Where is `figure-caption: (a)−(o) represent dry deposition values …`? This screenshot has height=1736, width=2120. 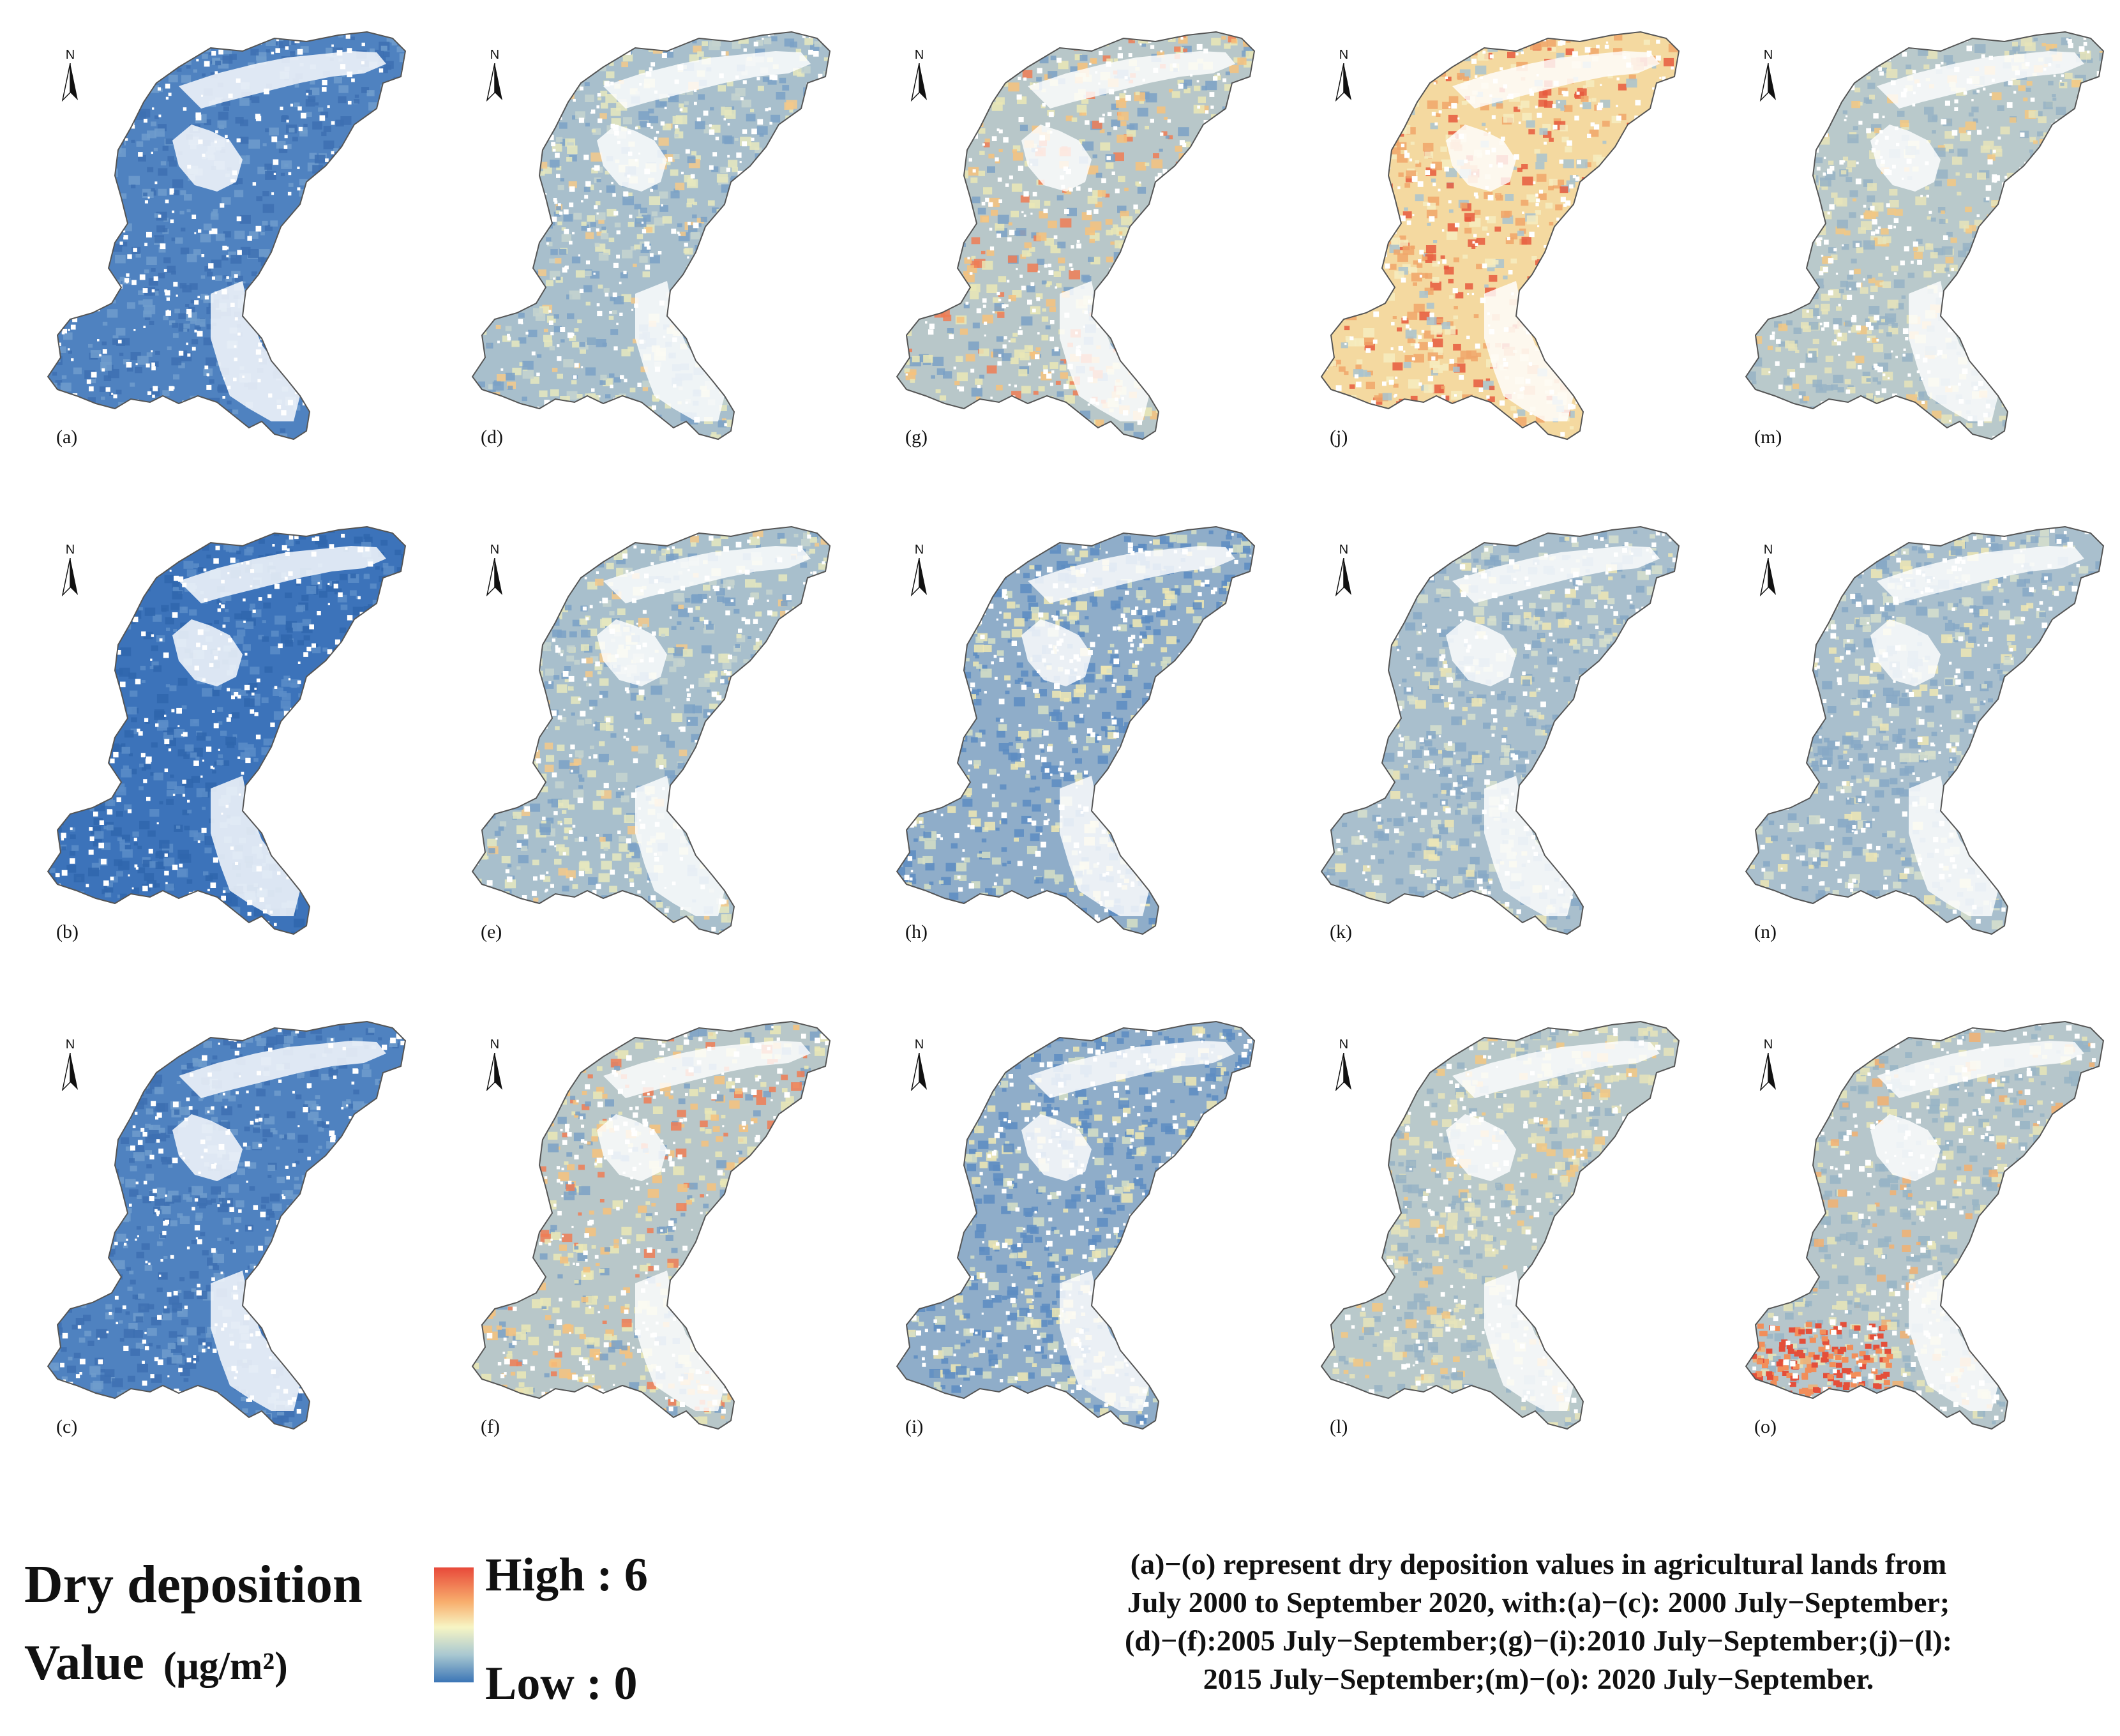
figure-caption: (a)−(o) represent dry deposition values … is located at coordinates (1538, 1621).